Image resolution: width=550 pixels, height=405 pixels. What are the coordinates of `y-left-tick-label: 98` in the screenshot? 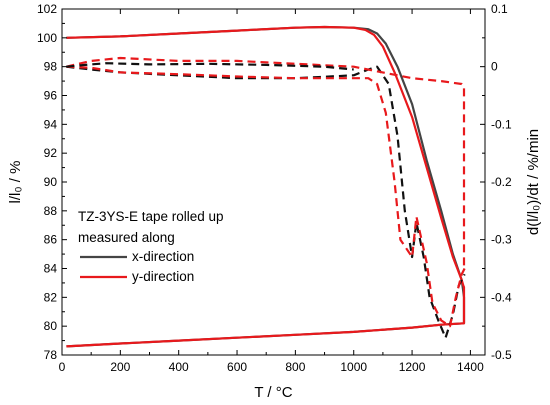 It's located at (51, 67).